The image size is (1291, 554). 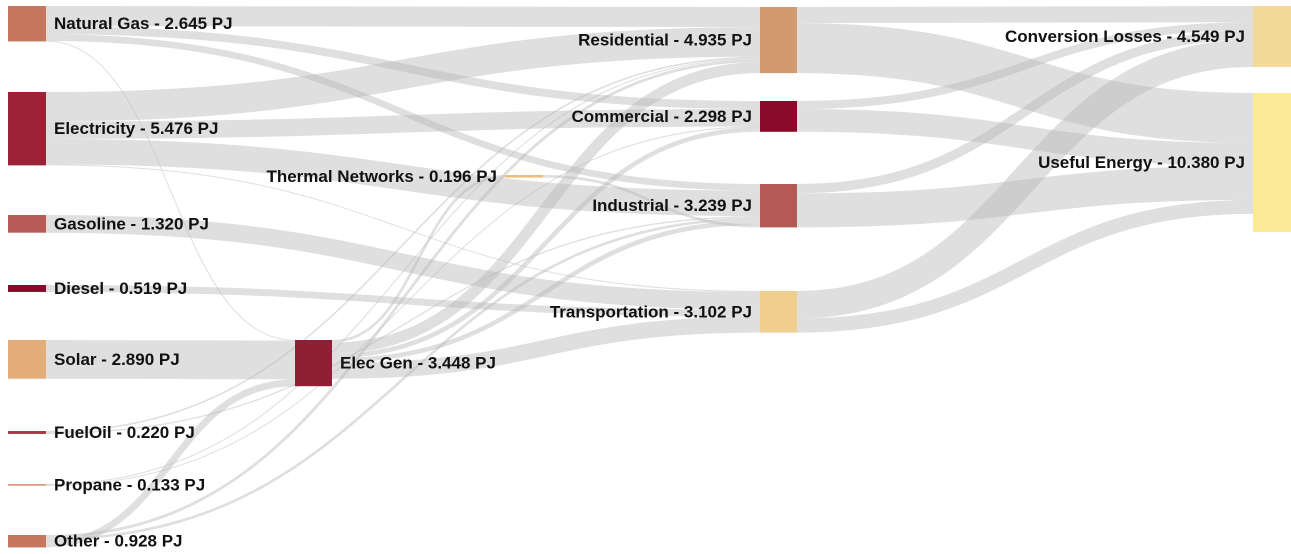 I want to click on node-label: Conversion Losses - 4.549 PJ, so click(x=1125, y=36).